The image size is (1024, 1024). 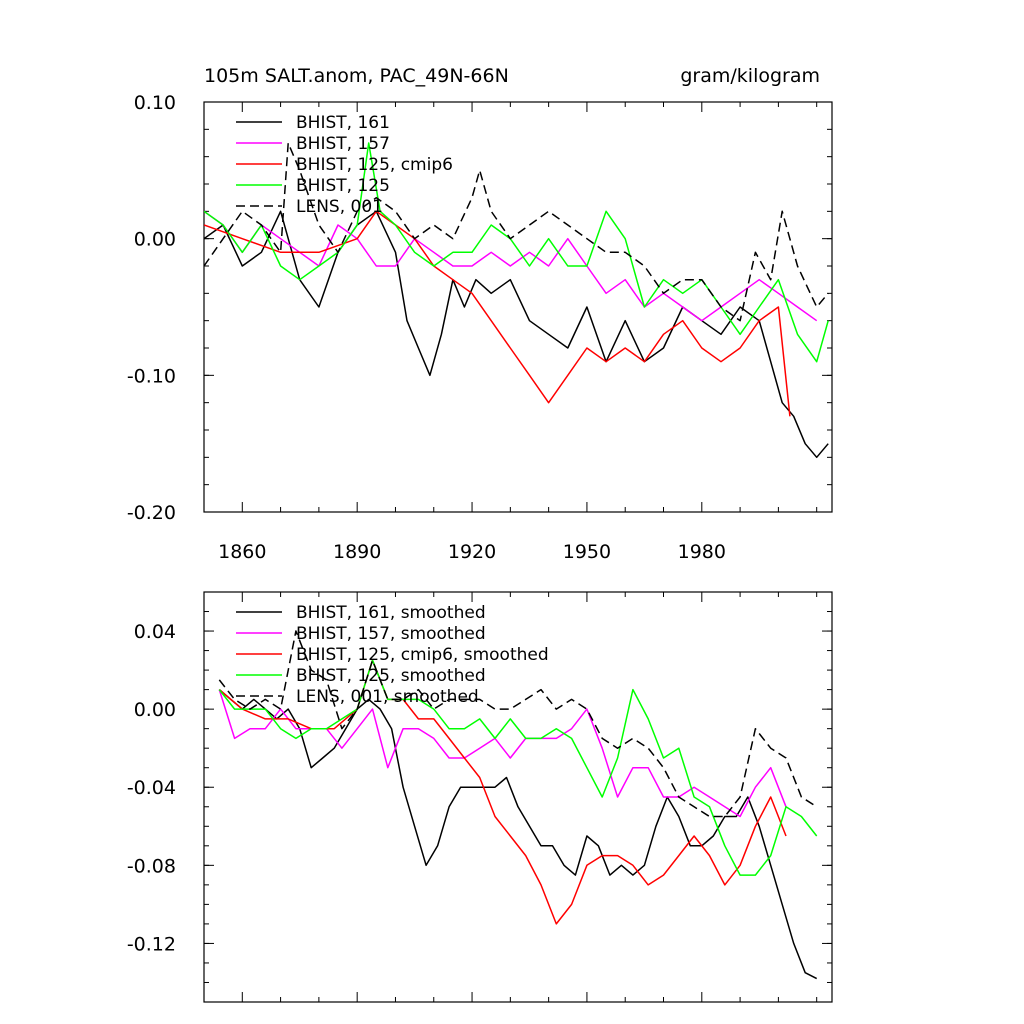 What do you see at coordinates (374, 165) in the screenshot?
I see `legend-label: BHIST, 125, cmip6` at bounding box center [374, 165].